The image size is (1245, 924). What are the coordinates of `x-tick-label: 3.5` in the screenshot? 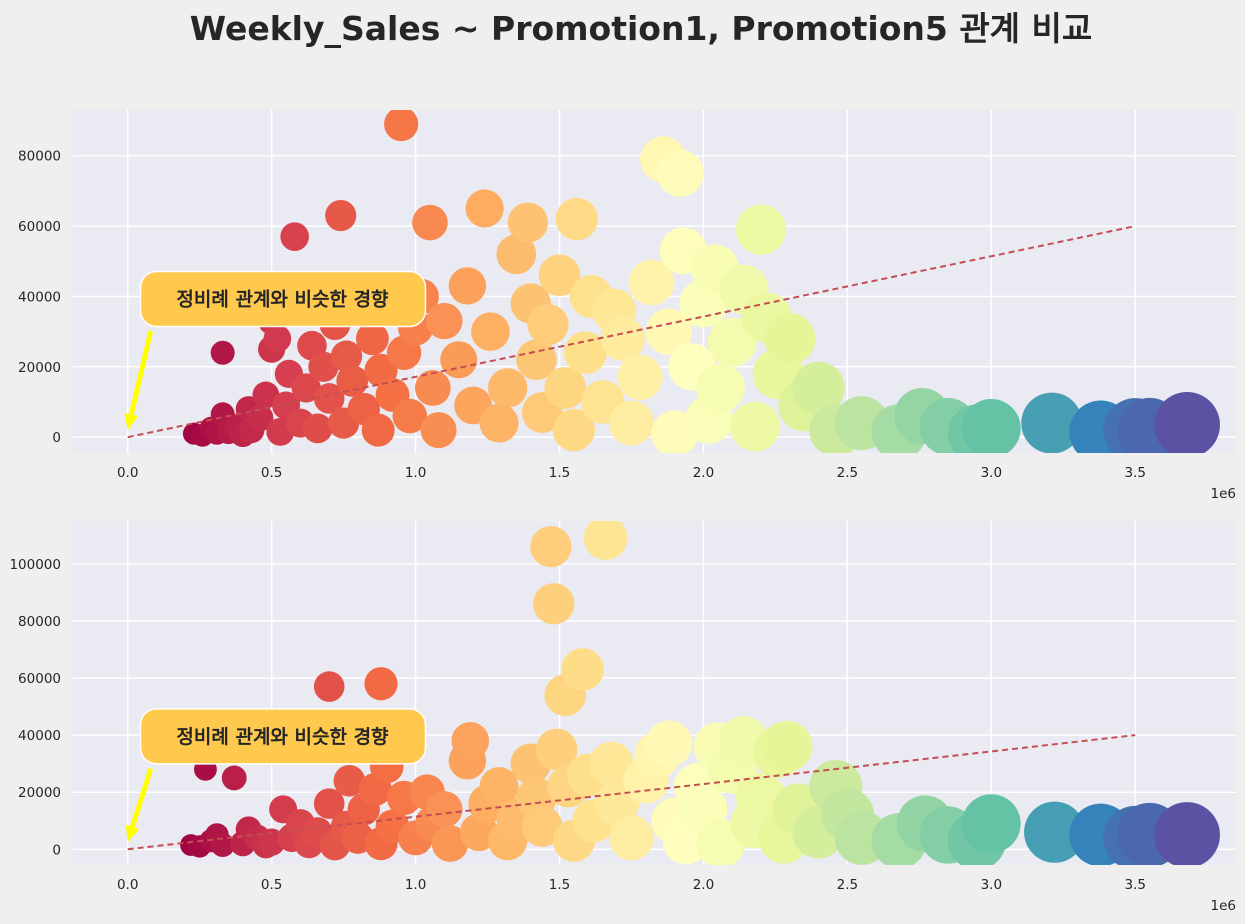 It's located at (1135, 473).